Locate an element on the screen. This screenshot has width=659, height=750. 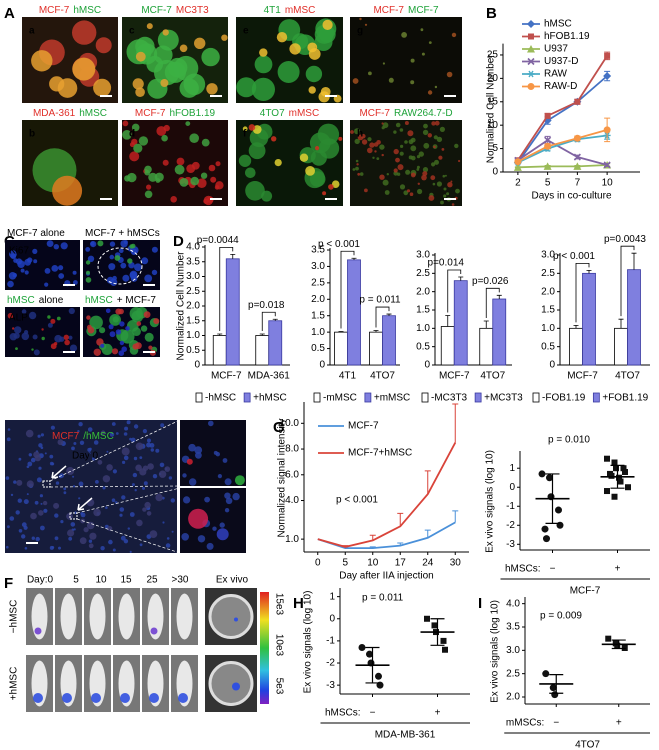
label-part: MCF-7 is located at coordinates (156, 10).